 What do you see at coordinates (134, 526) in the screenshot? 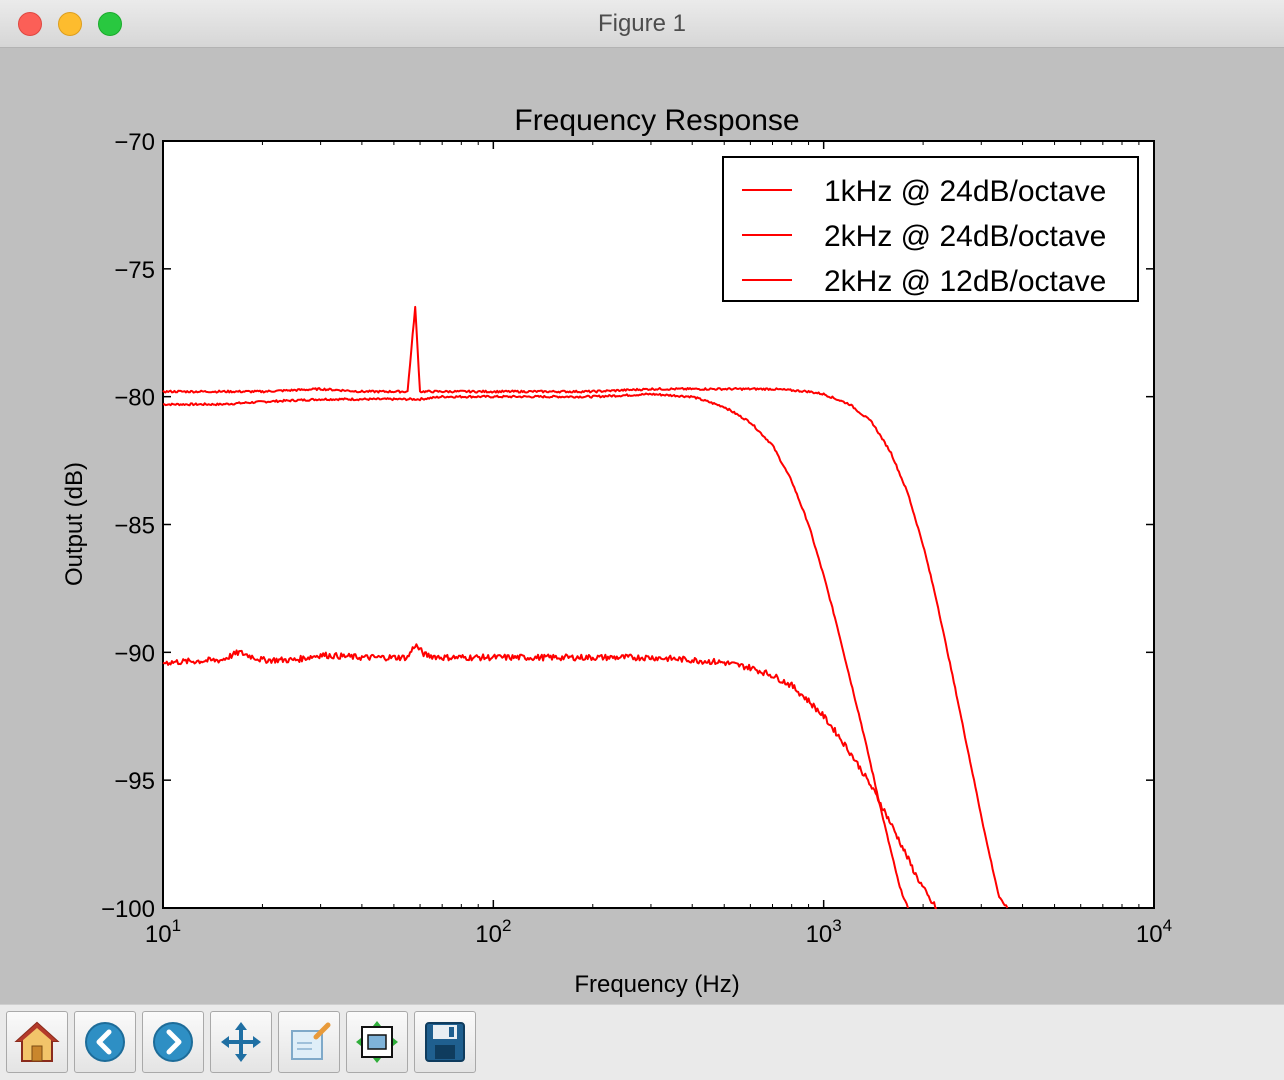
I see `y-tick-label: −85` at bounding box center [134, 526].